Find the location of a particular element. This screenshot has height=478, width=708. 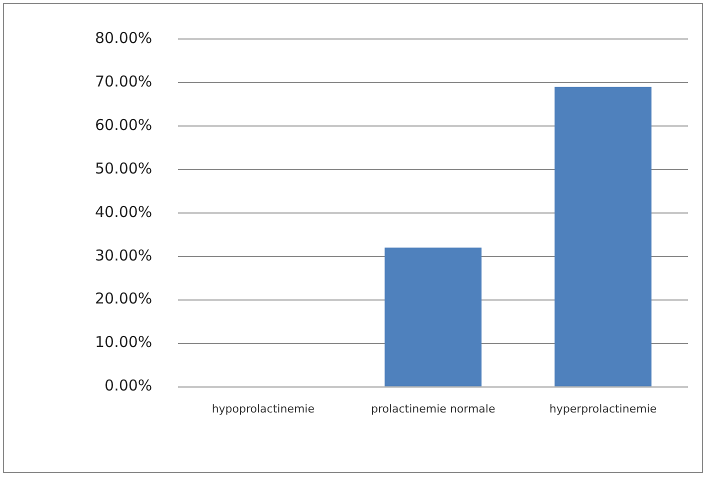

x-tick-label: prolactinemie normale is located at coordinates (433, 409).